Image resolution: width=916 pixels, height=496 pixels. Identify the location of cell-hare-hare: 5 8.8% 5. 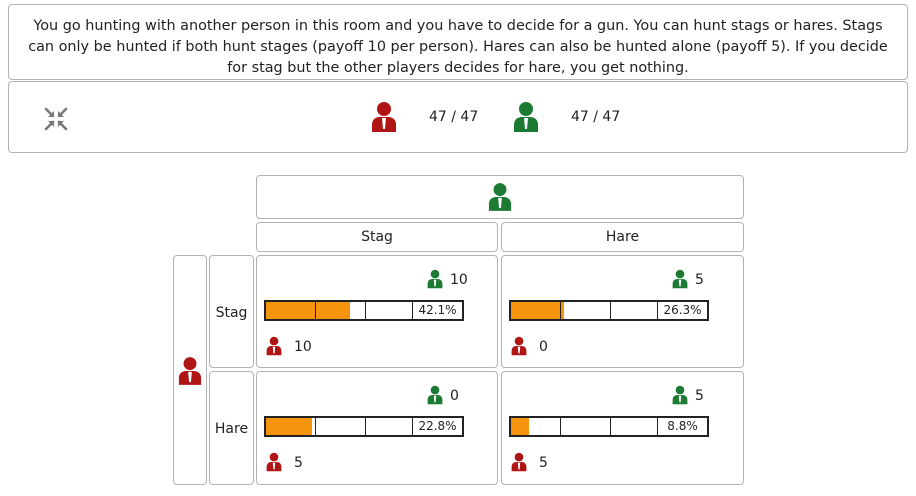
(622, 428).